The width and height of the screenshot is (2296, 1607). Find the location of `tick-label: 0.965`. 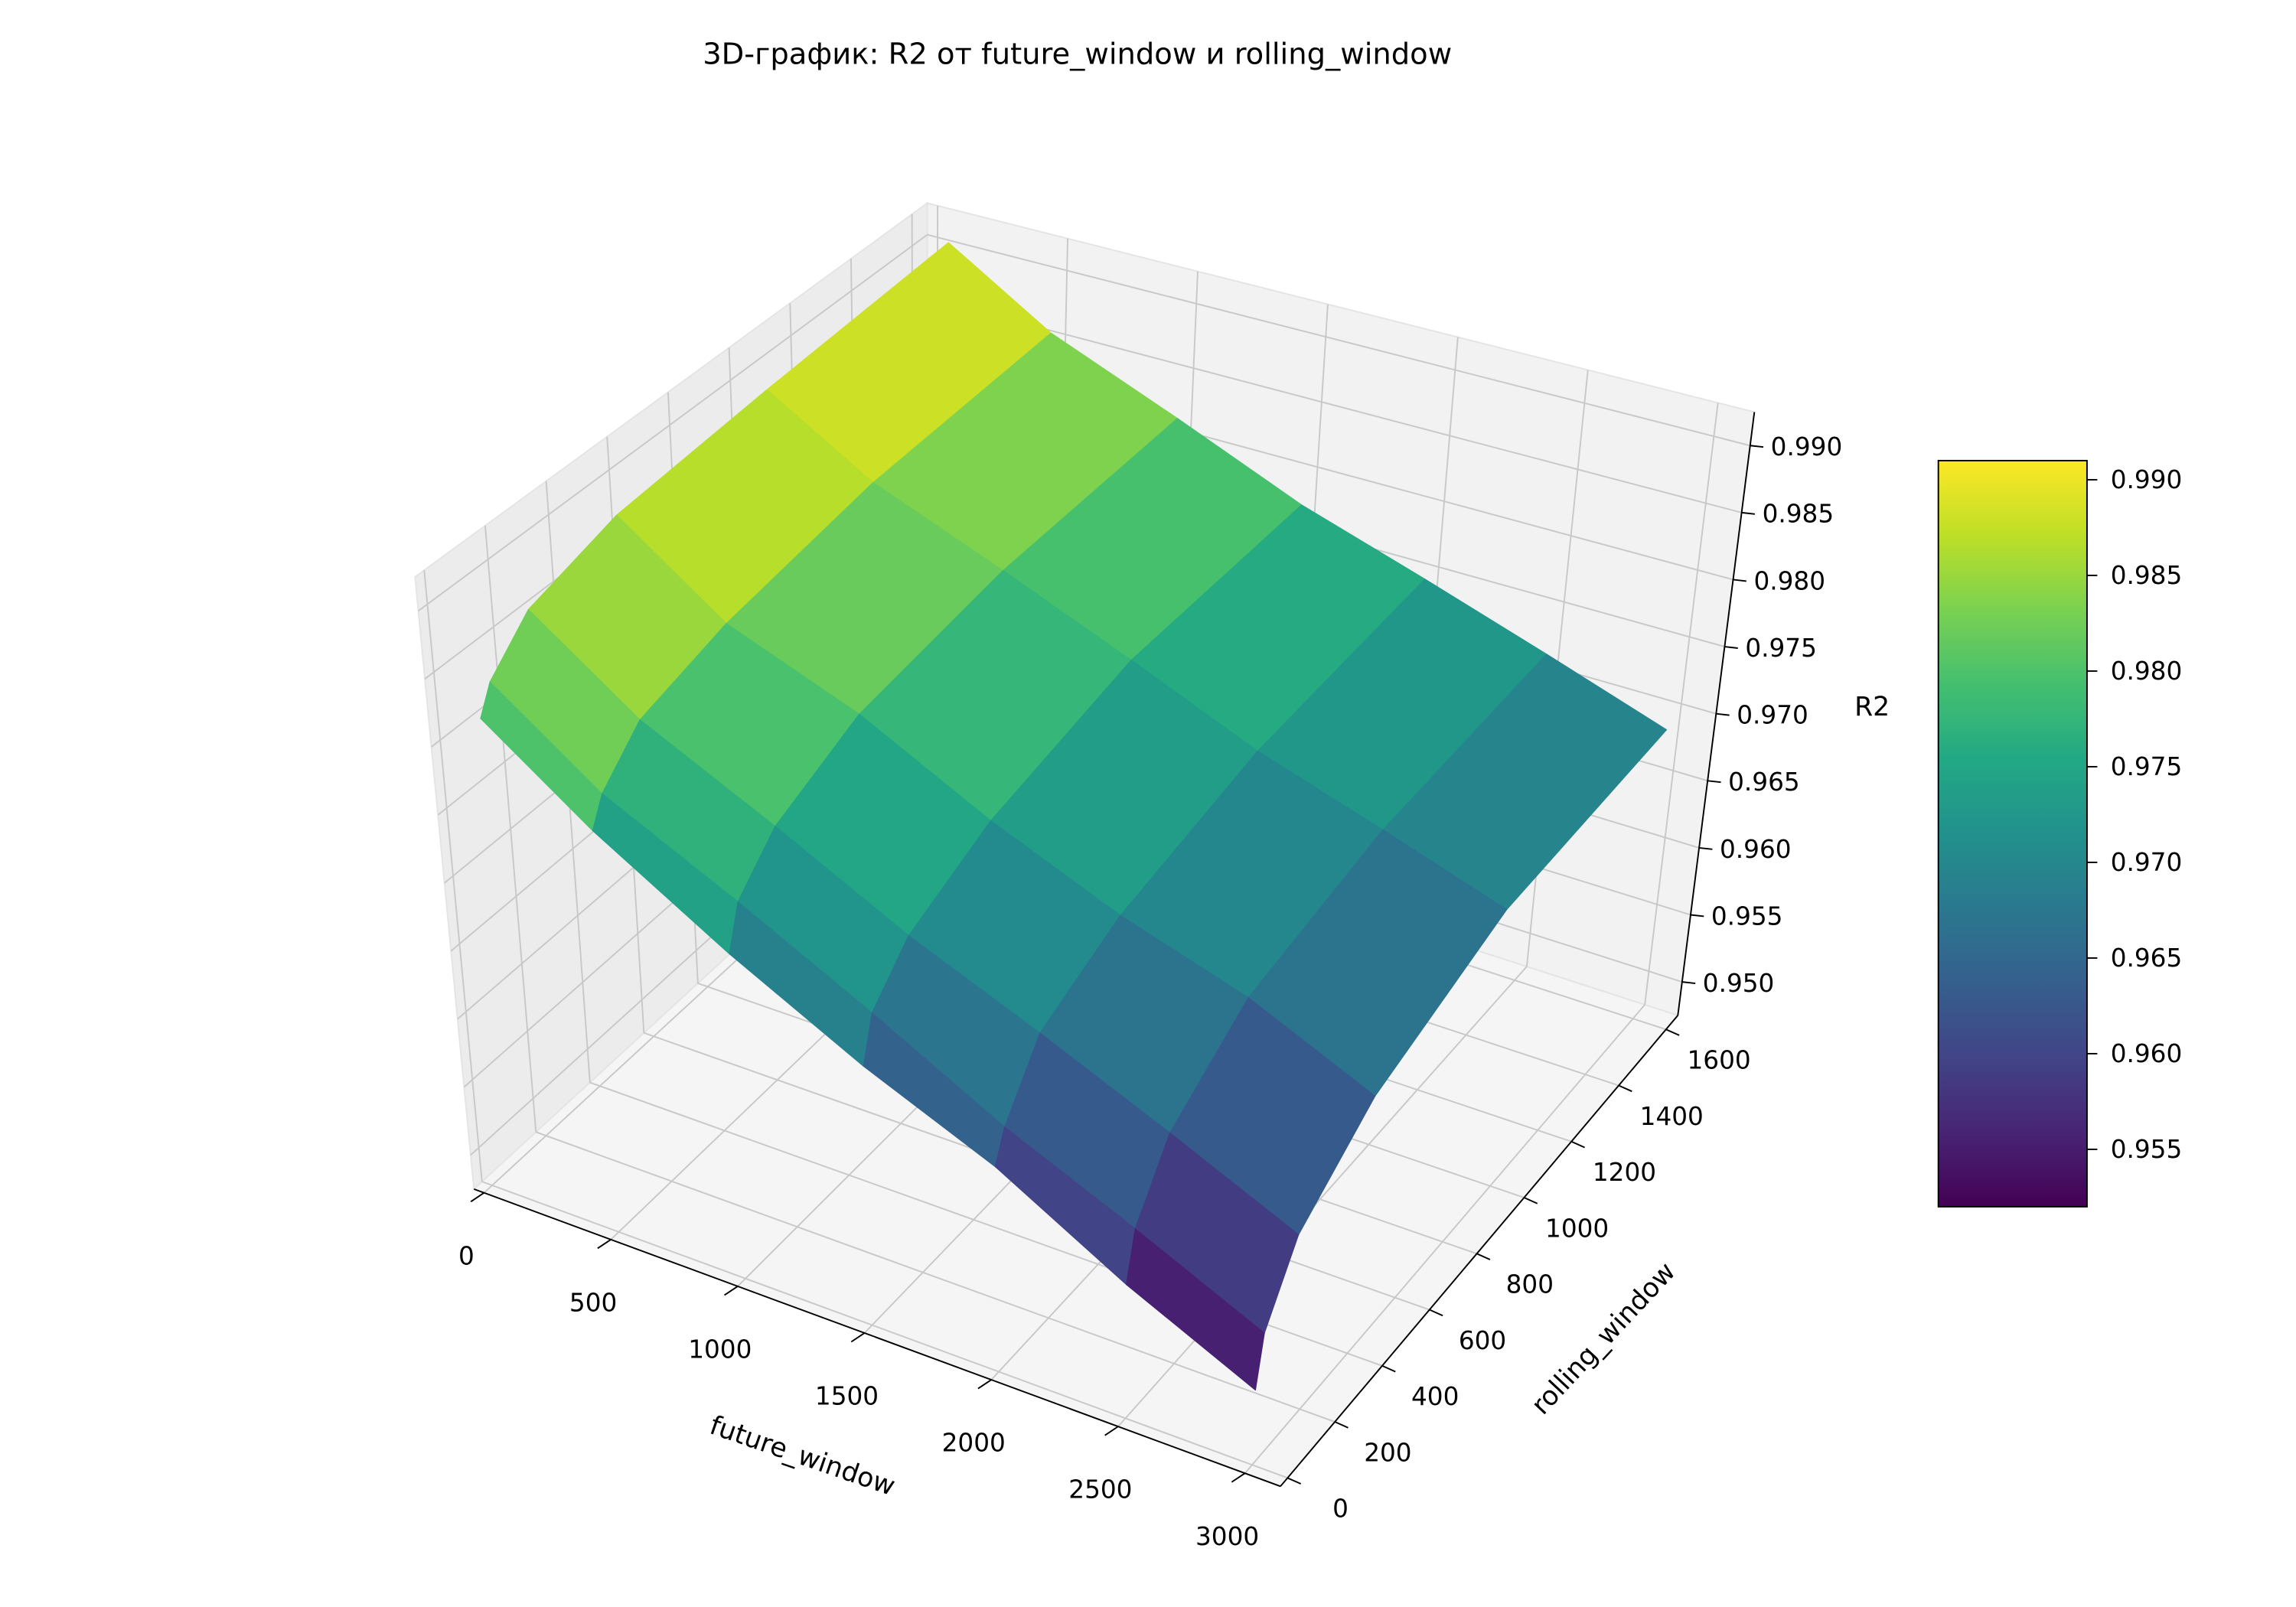

tick-label: 0.965 is located at coordinates (1764, 782).